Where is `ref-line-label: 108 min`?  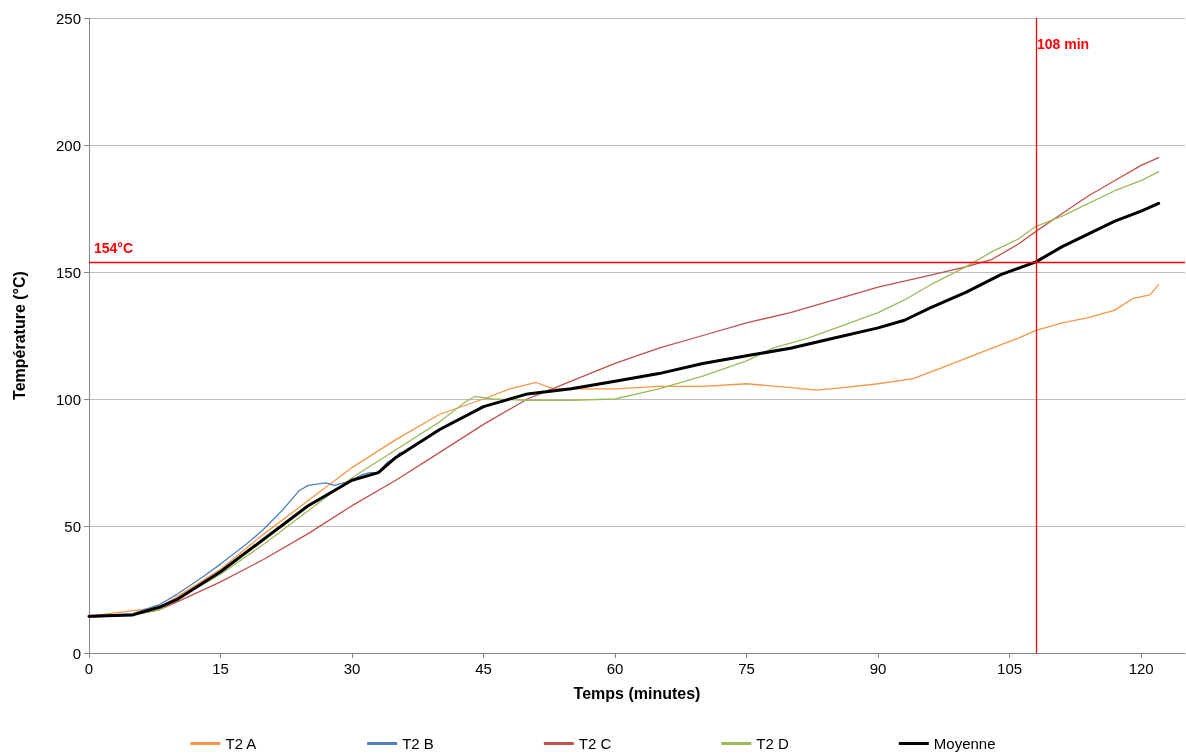 ref-line-label: 108 min is located at coordinates (1063, 44).